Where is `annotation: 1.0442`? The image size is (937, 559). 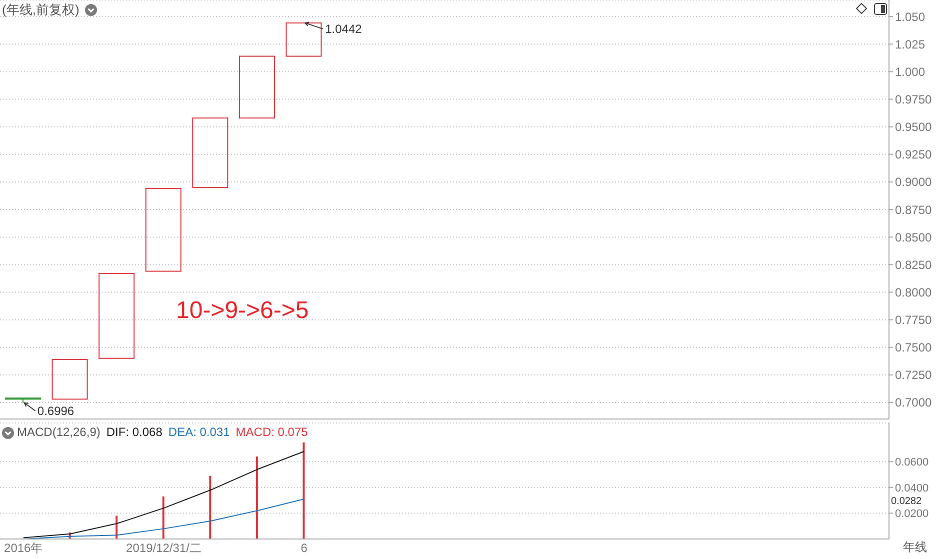
annotation: 1.0442 is located at coordinates (343, 29).